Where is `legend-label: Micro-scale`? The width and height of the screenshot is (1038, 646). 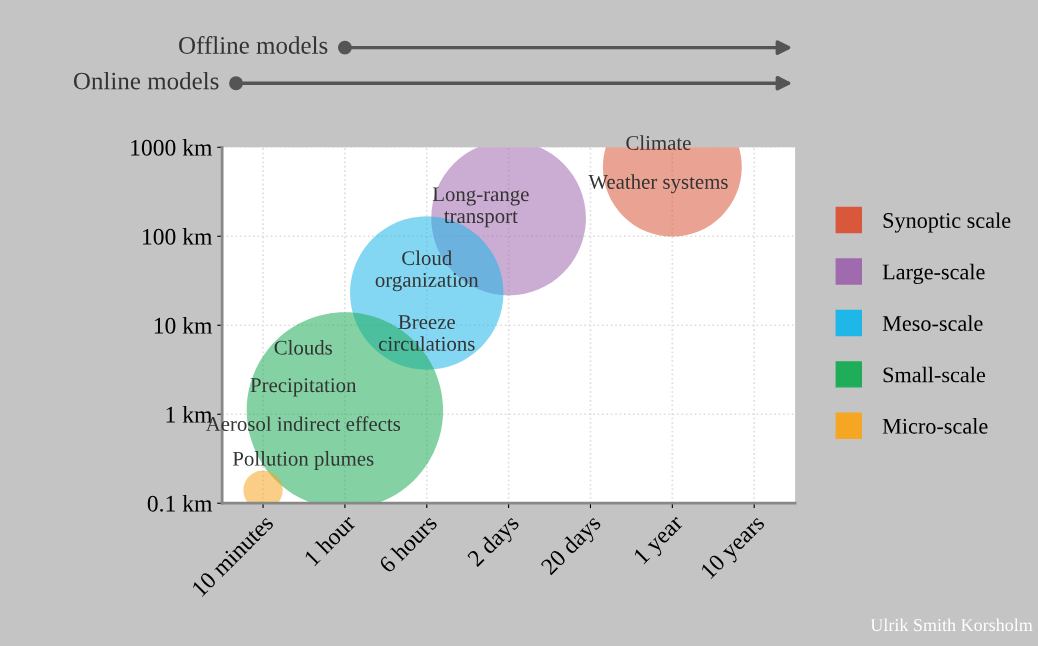 legend-label: Micro-scale is located at coordinates (935, 426).